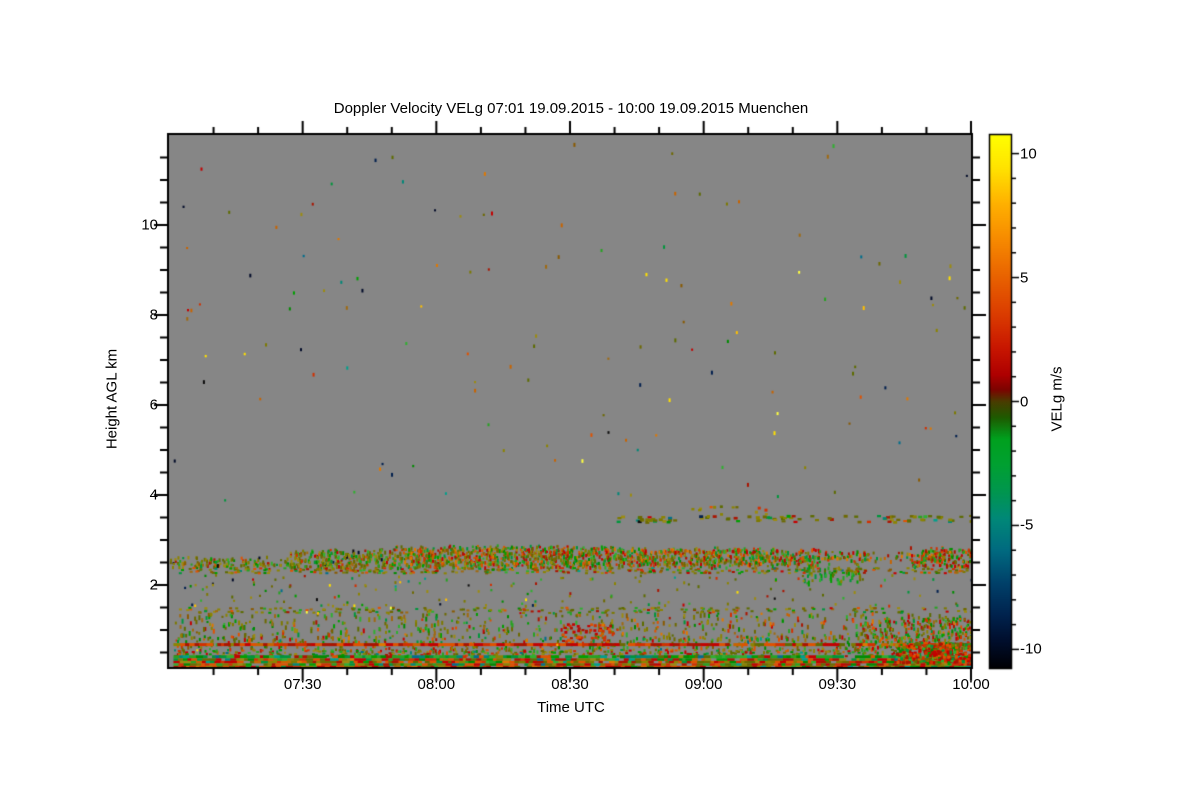  I want to click on y-tick-label: 10, so click(149, 225).